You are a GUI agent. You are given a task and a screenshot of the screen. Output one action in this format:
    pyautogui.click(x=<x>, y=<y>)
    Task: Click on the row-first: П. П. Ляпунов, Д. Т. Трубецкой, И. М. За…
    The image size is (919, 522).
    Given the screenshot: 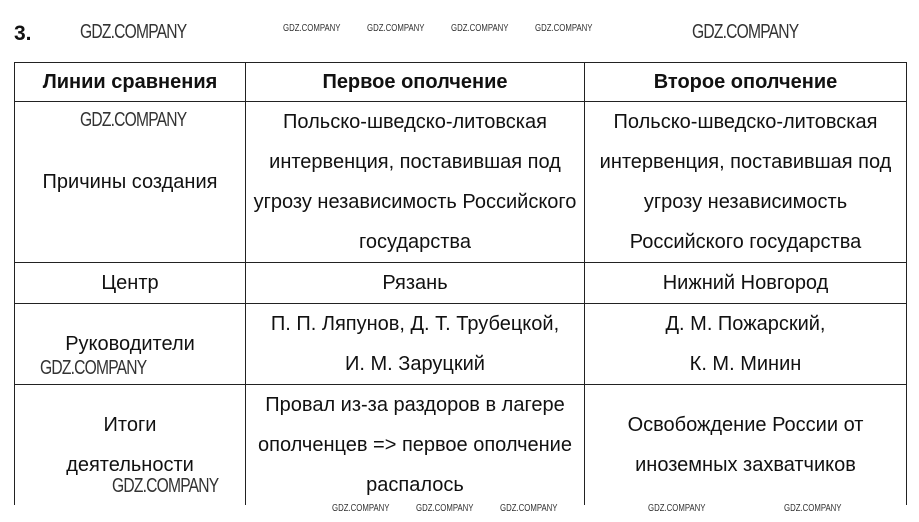 What is the action you would take?
    pyautogui.click(x=415, y=344)
    